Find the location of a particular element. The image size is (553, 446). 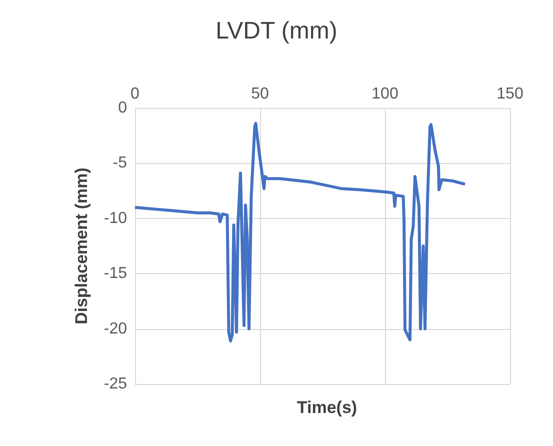

y-tick-label: -25 is located at coordinates (116, 384).